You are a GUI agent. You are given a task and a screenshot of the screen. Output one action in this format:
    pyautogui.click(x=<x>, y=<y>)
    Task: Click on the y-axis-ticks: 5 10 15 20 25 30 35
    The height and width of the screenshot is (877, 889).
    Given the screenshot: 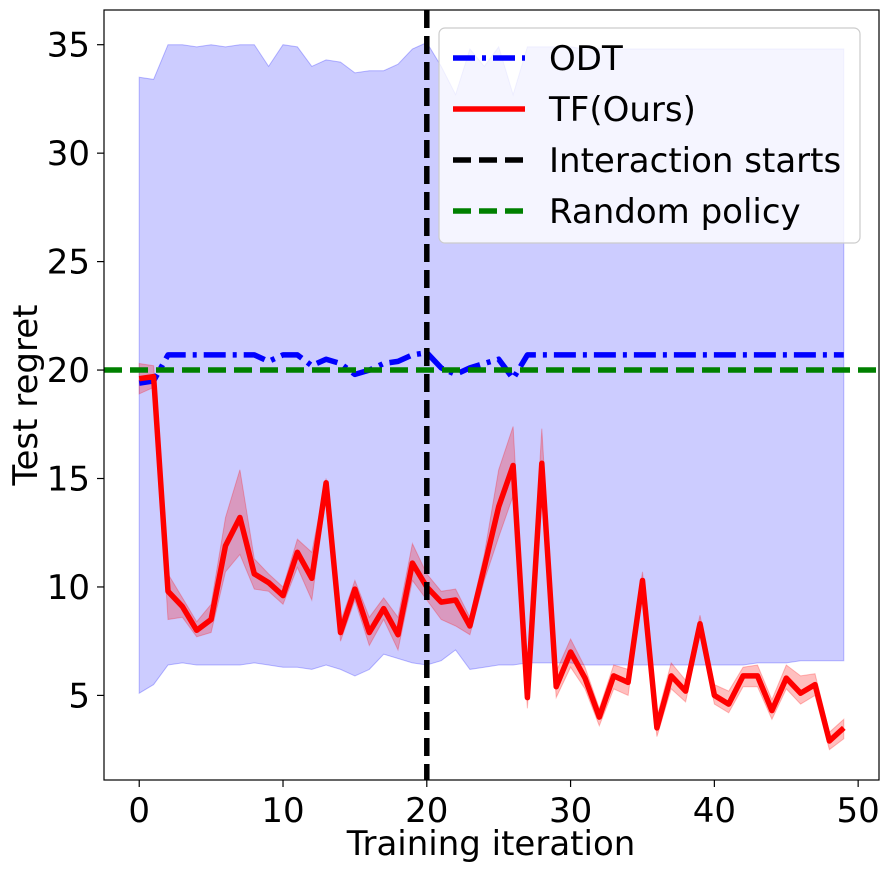 What is the action you would take?
    pyautogui.click(x=75, y=371)
    